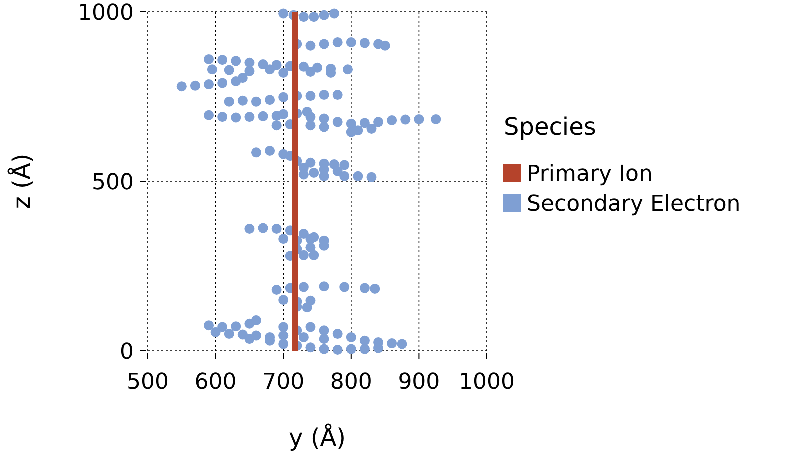 This screenshot has width=788, height=457. Describe the element at coordinates (634, 204) in the screenshot. I see `legend-label: Secondary Electron` at that location.